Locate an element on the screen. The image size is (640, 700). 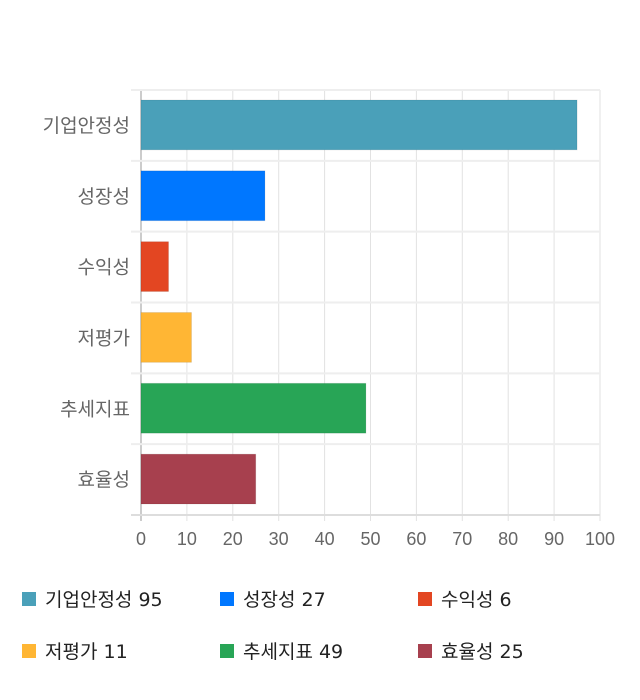
legend-label: 기업안정성 95 is located at coordinates (104, 600).